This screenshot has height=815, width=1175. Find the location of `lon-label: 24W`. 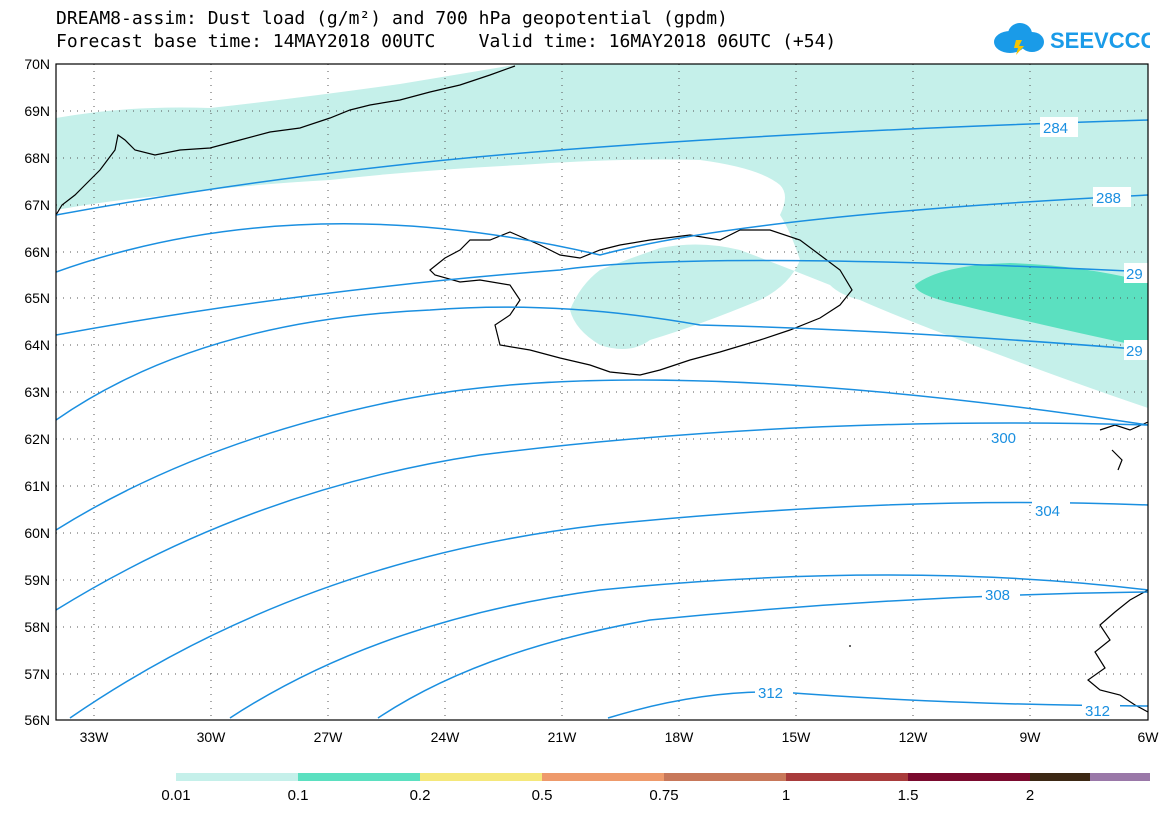

lon-label: 24W is located at coordinates (446, 737).